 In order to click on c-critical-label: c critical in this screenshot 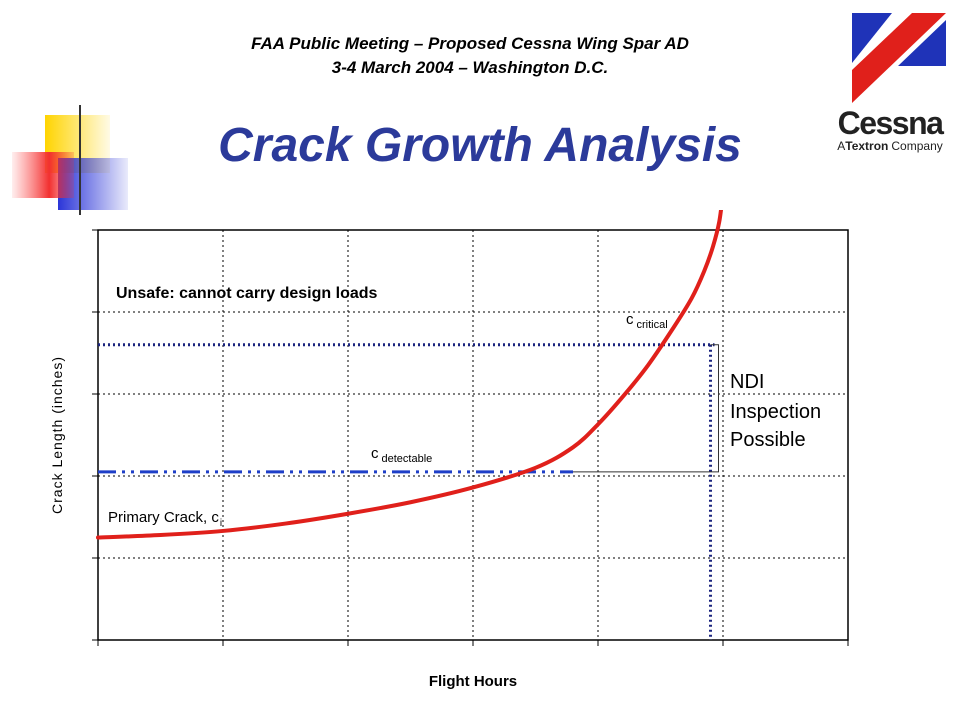, I will do `click(647, 321)`.